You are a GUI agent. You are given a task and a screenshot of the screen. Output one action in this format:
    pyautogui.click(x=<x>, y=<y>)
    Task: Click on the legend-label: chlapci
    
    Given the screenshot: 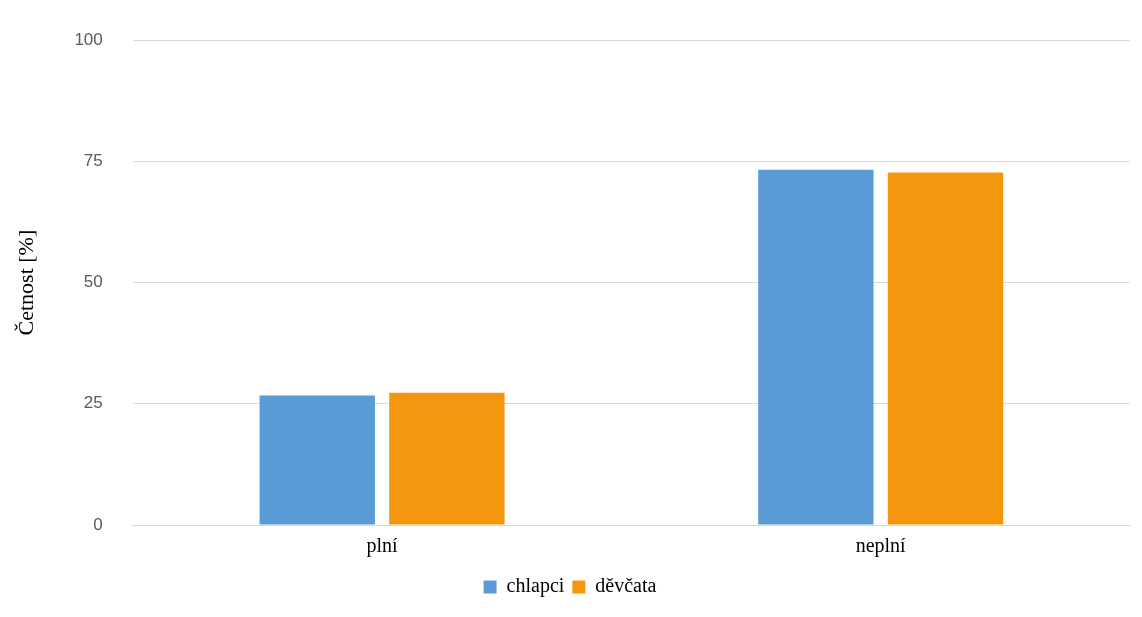 What is the action you would take?
    pyautogui.click(x=535, y=586)
    